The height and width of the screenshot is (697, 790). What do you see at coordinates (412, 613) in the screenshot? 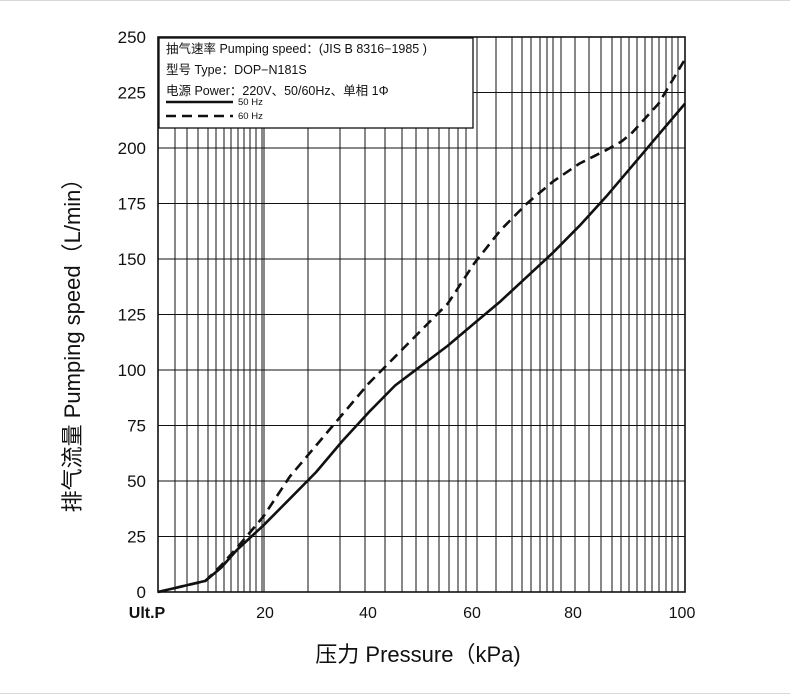
I see `x-axis-ticks: Ult.P 20 40 60 80 100` at bounding box center [412, 613].